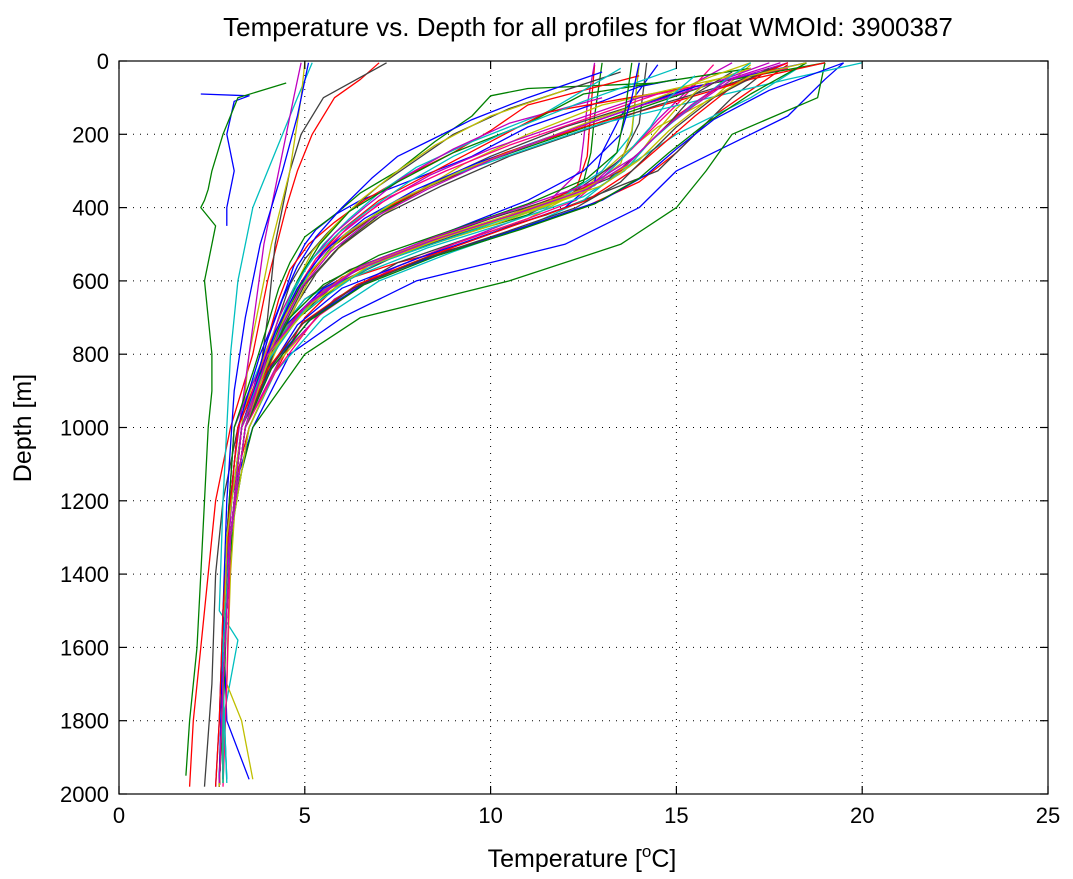 Image resolution: width=1073 pixels, height=879 pixels. Describe the element at coordinates (490, 815) in the screenshot. I see `x-tick-label: 10` at that location.